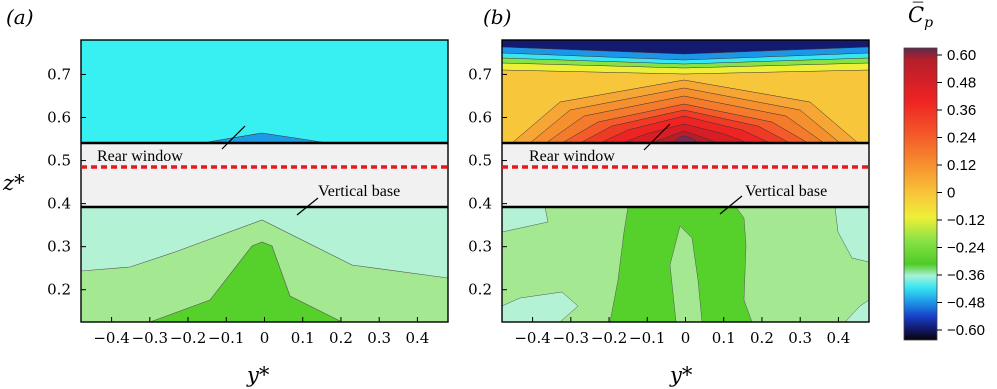  What do you see at coordinates (685, 264) in the screenshot?
I see `panel-b-vertical-base-field` at bounding box center [685, 264].